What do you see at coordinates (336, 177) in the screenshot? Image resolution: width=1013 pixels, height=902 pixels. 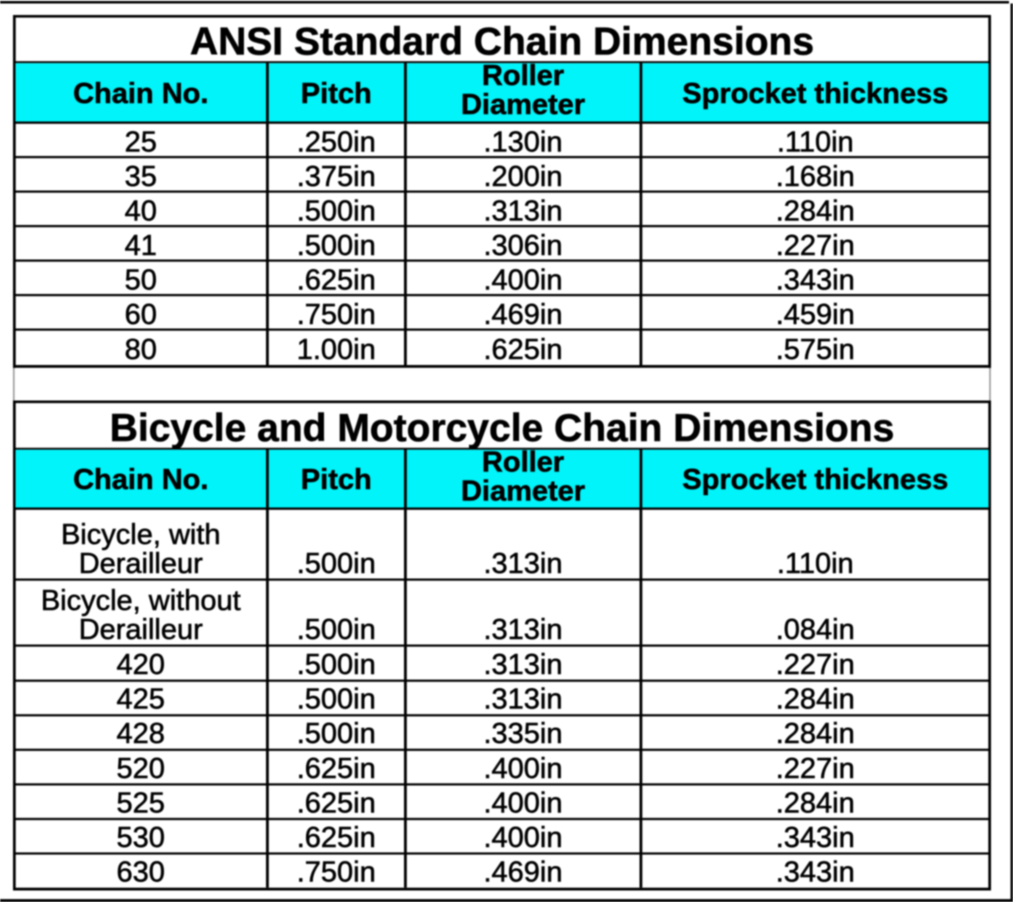 I see `svg-text: .375in` at bounding box center [336, 177].